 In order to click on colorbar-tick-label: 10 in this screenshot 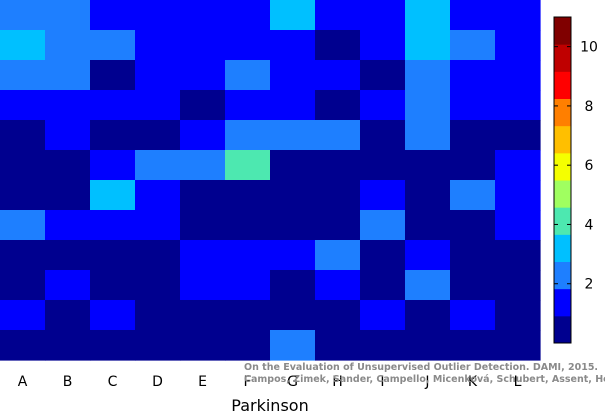, I will do `click(589, 48)`.